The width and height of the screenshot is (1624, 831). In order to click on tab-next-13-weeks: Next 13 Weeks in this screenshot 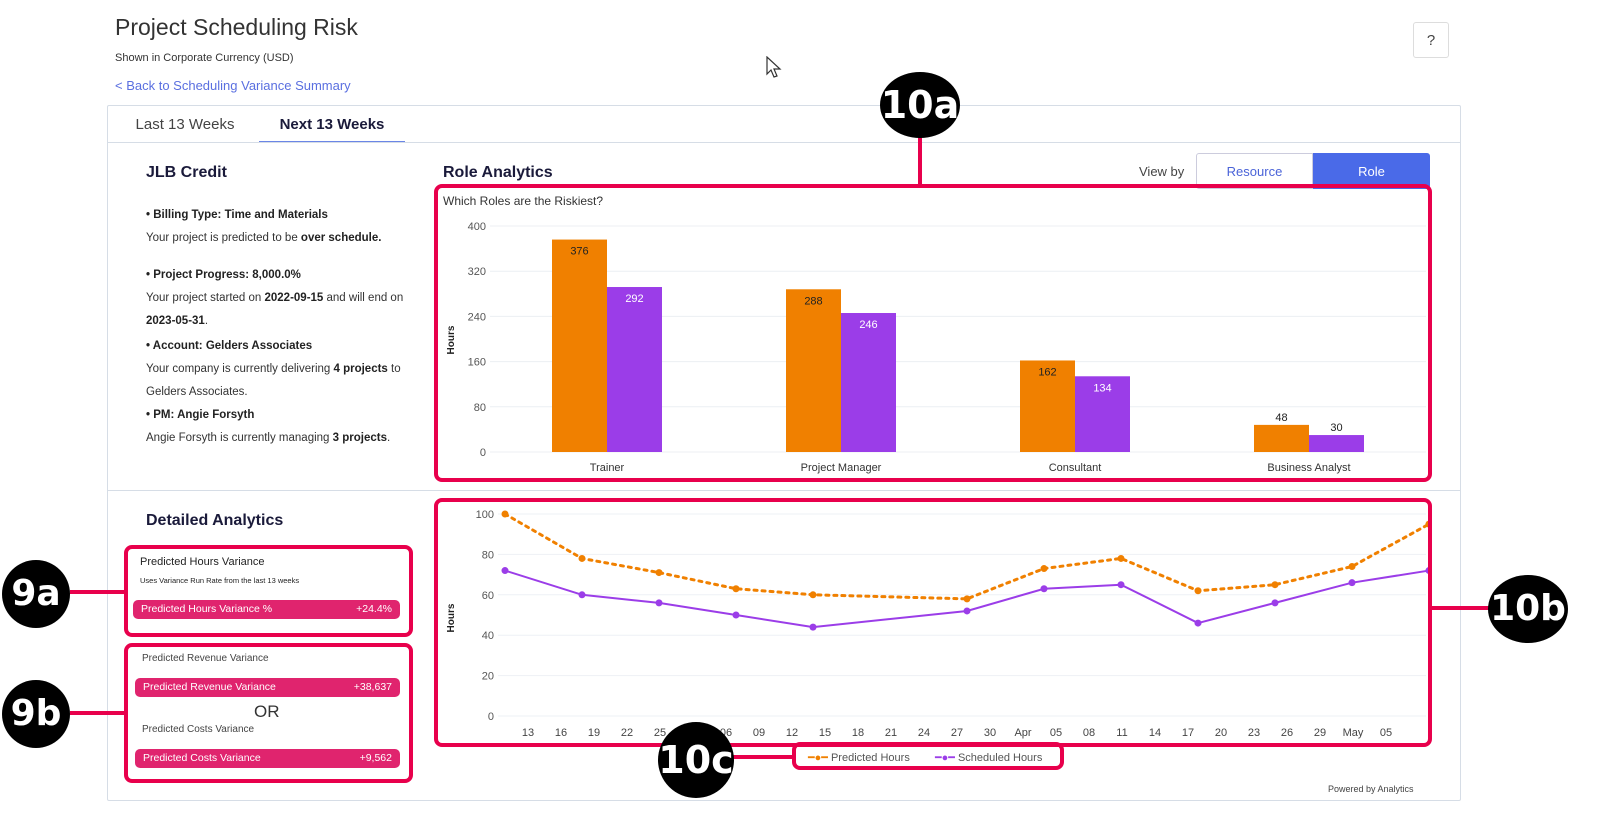, I will do `click(332, 124)`.